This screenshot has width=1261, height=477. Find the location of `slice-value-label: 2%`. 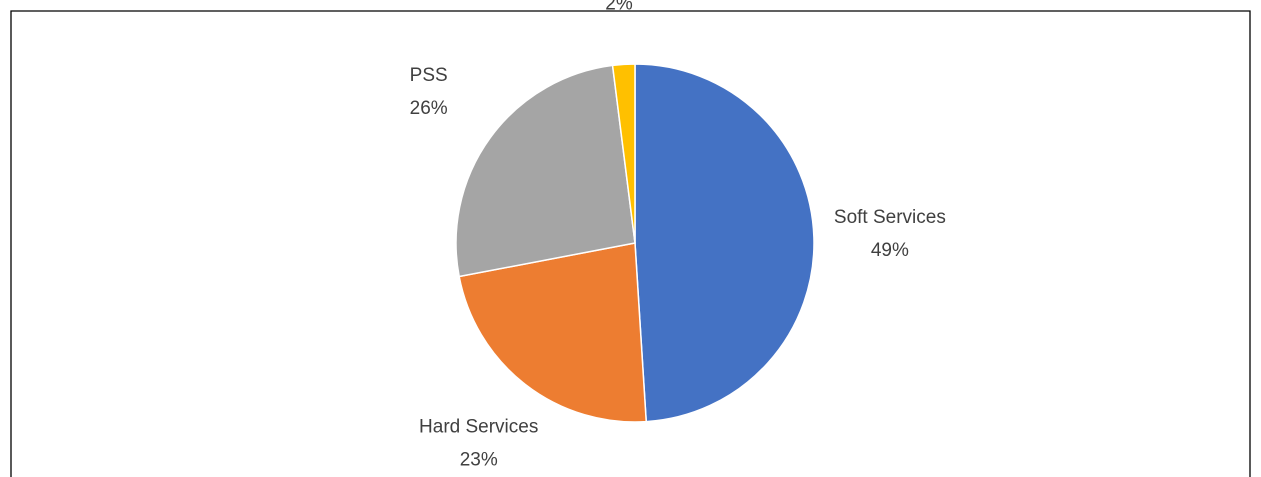

slice-value-label: 2% is located at coordinates (619, 7).